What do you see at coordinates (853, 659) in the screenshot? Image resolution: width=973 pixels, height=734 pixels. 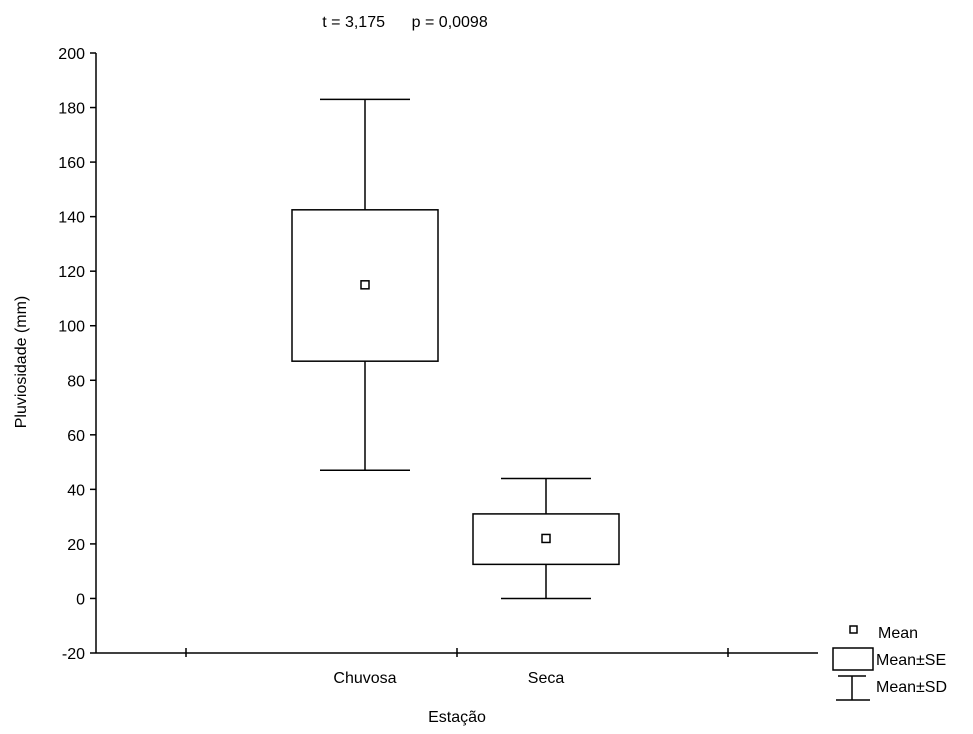 I see `legend-se-box` at bounding box center [853, 659].